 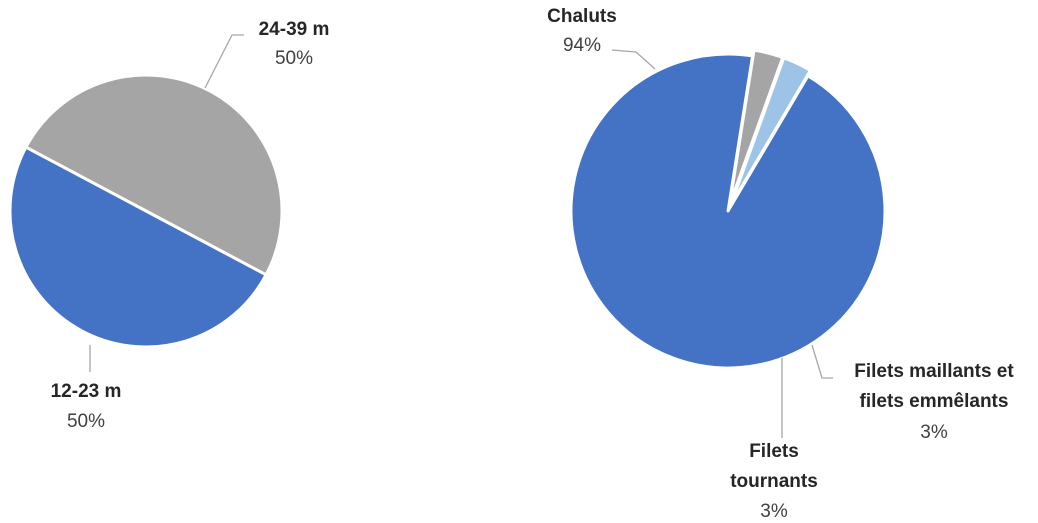 What do you see at coordinates (154, 175) in the screenshot?
I see `pie-slice-24-39-m` at bounding box center [154, 175].